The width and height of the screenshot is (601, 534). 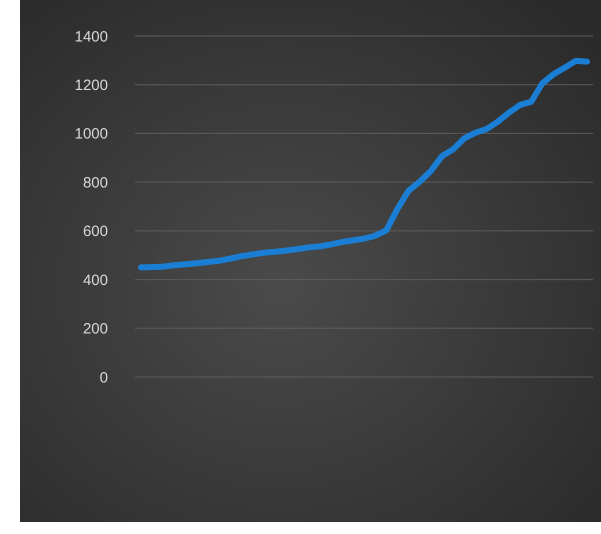 What do you see at coordinates (91, 85) in the screenshot?
I see `y-tick-label: 1200` at bounding box center [91, 85].